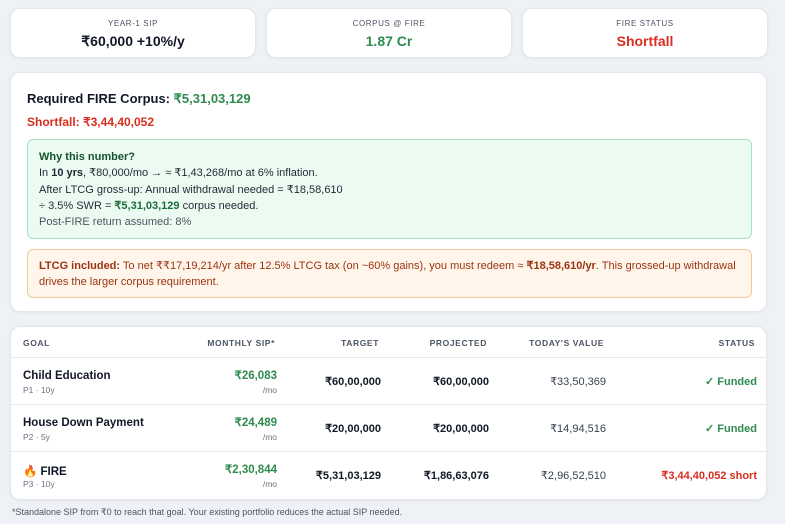 This screenshot has width=785, height=524. What do you see at coordinates (645, 41) in the screenshot?
I see `card-value: Shortfall` at bounding box center [645, 41].